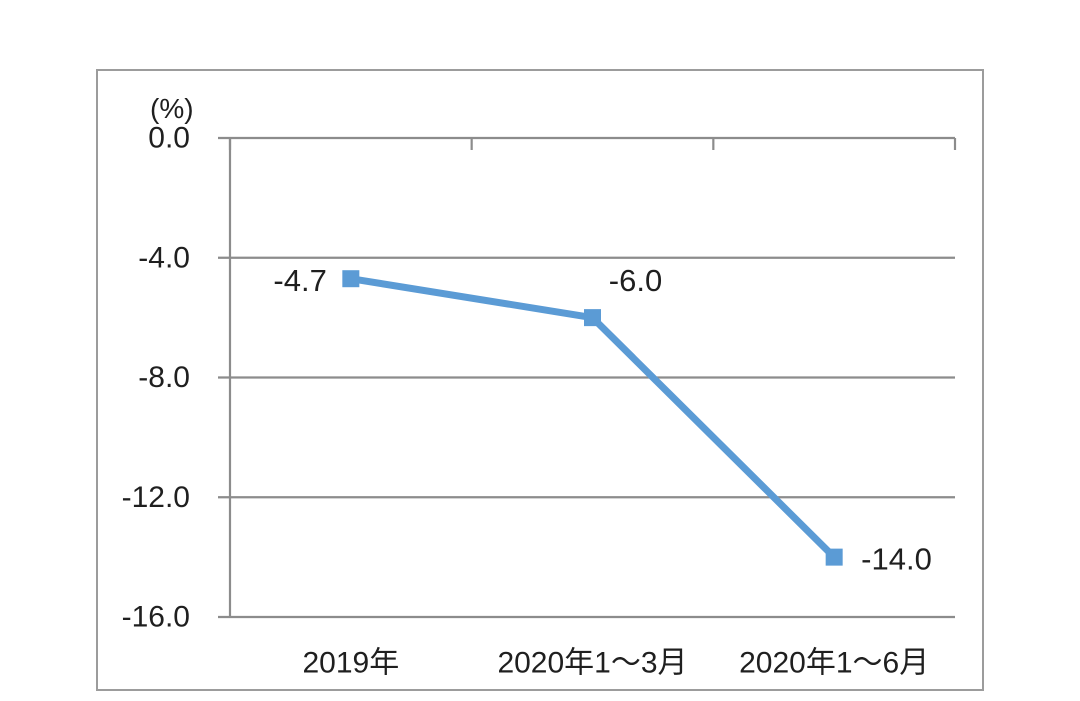 This screenshot has height=701, width=1080. What do you see at coordinates (156, 497) in the screenshot?
I see `y-tick-label: -12.0` at bounding box center [156, 497].